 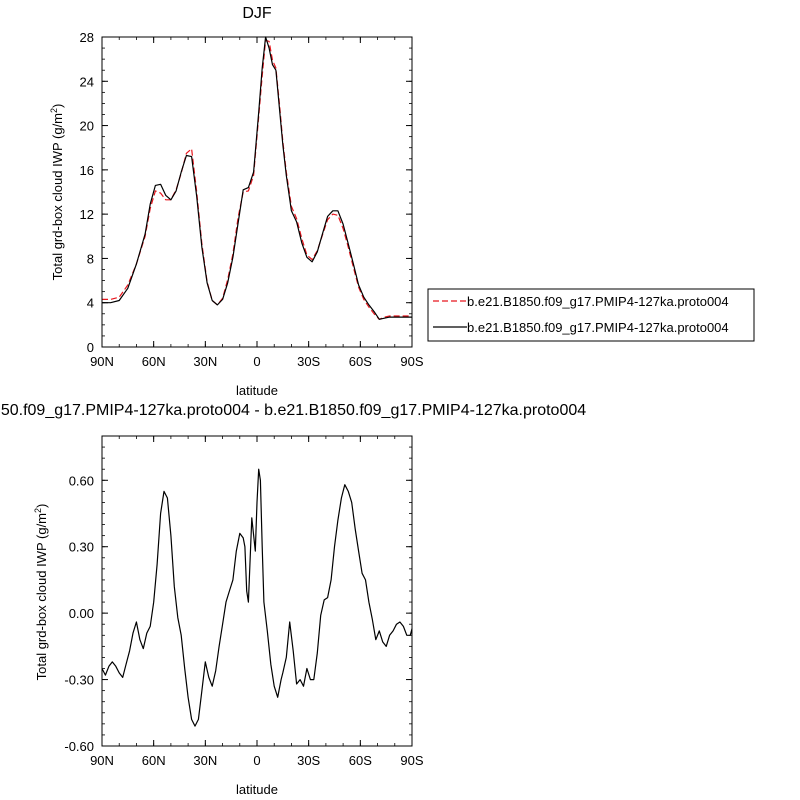 What do you see at coordinates (90, 347) in the screenshot?
I see `chart1-y-tick-label: 0` at bounding box center [90, 347].